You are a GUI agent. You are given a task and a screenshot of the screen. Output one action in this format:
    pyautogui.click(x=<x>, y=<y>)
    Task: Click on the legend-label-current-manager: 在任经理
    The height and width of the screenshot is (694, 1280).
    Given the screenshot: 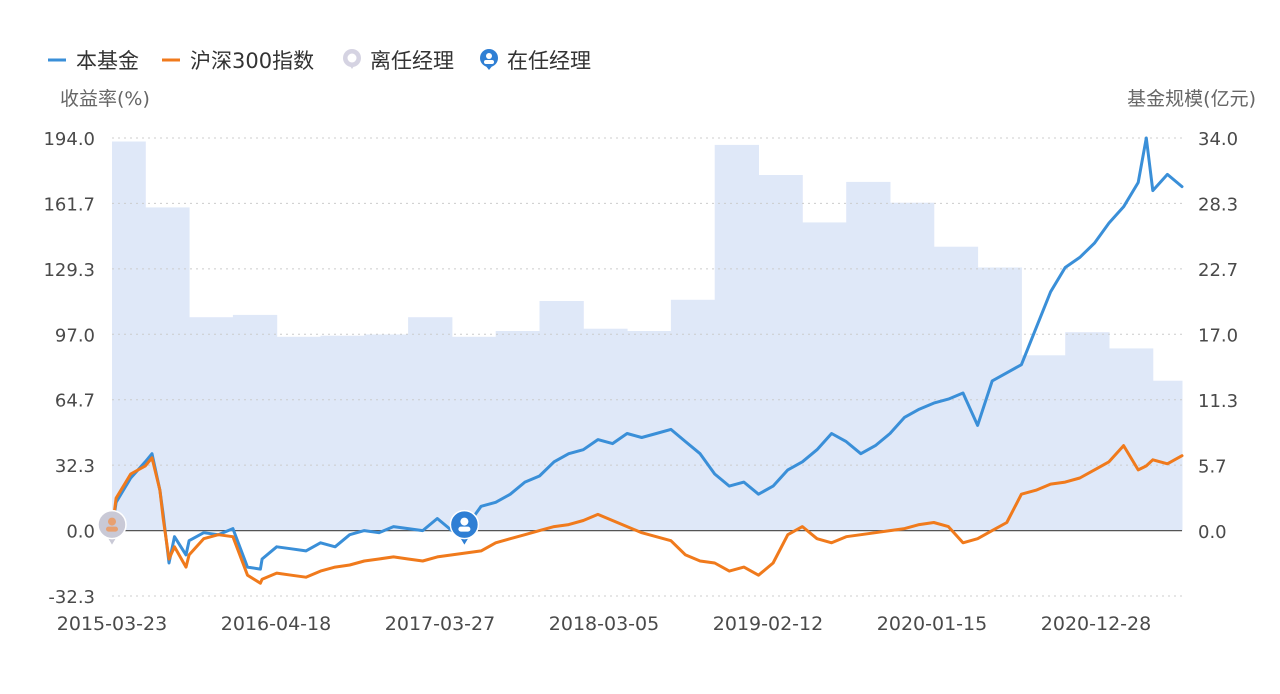 What is the action you would take?
    pyautogui.click(x=549, y=61)
    